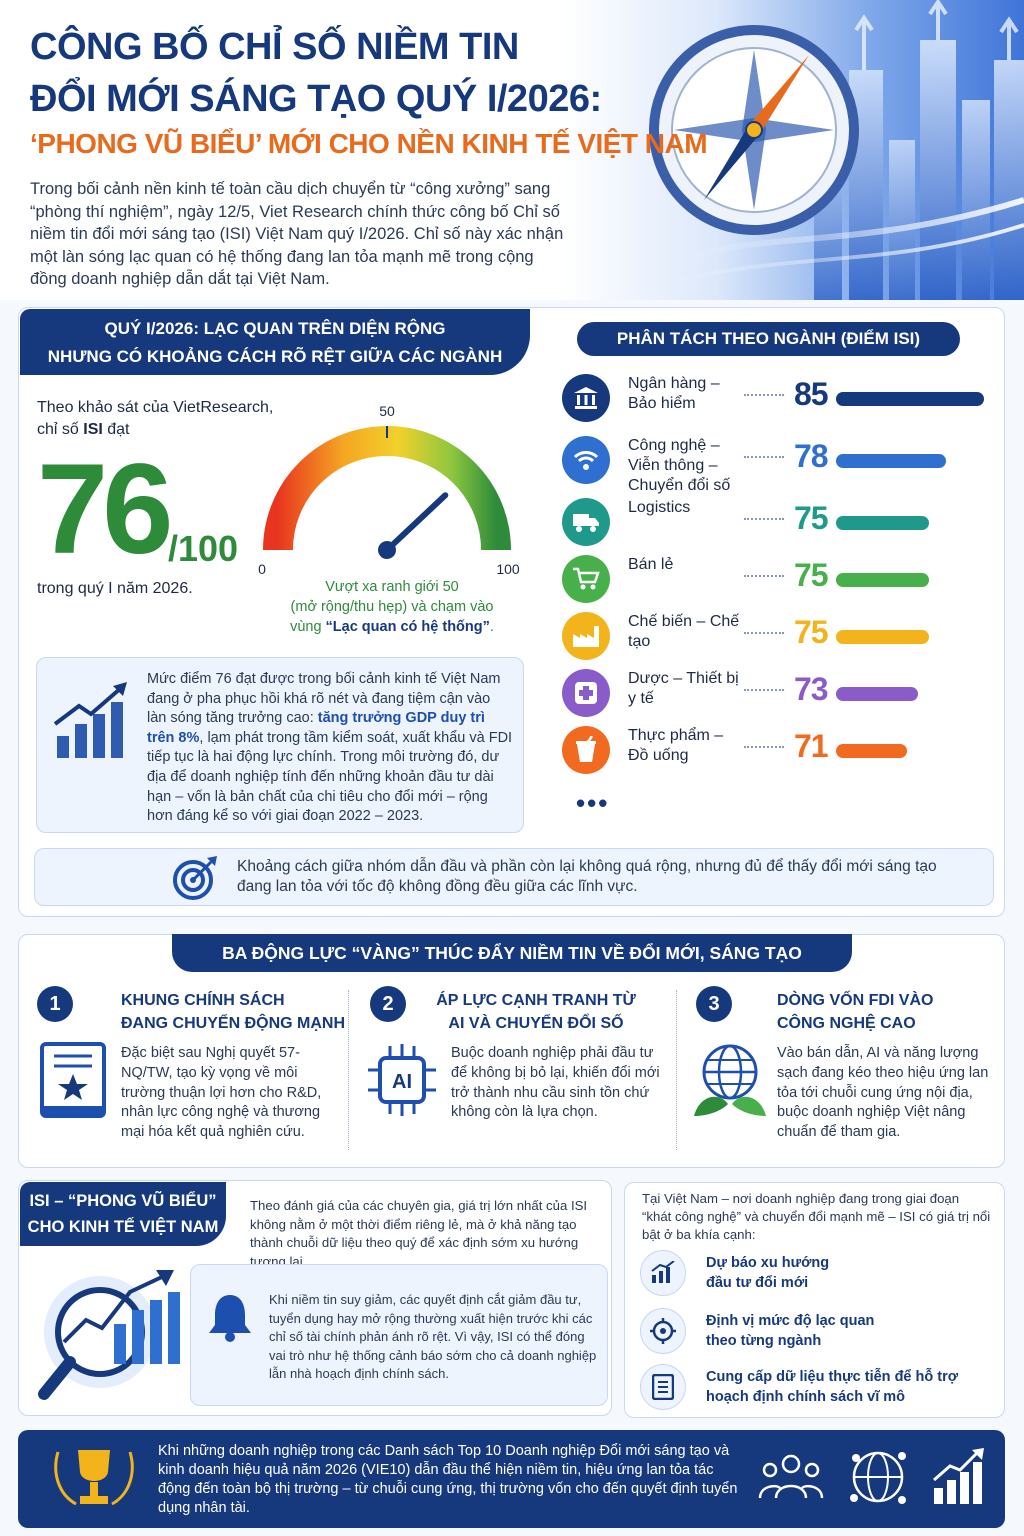  I want to click on sector-name: Ngân hàng – Bảo hiểm, so click(674, 393).